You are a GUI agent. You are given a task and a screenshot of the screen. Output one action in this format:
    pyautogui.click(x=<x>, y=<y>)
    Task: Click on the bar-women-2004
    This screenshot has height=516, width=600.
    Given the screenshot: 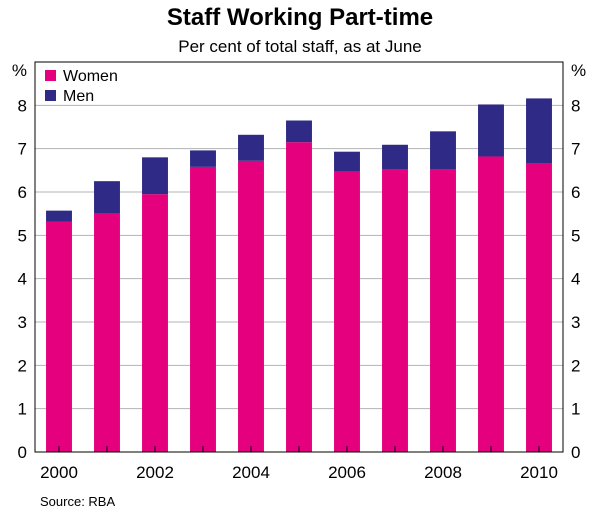 What is the action you would take?
    pyautogui.click(x=251, y=306)
    